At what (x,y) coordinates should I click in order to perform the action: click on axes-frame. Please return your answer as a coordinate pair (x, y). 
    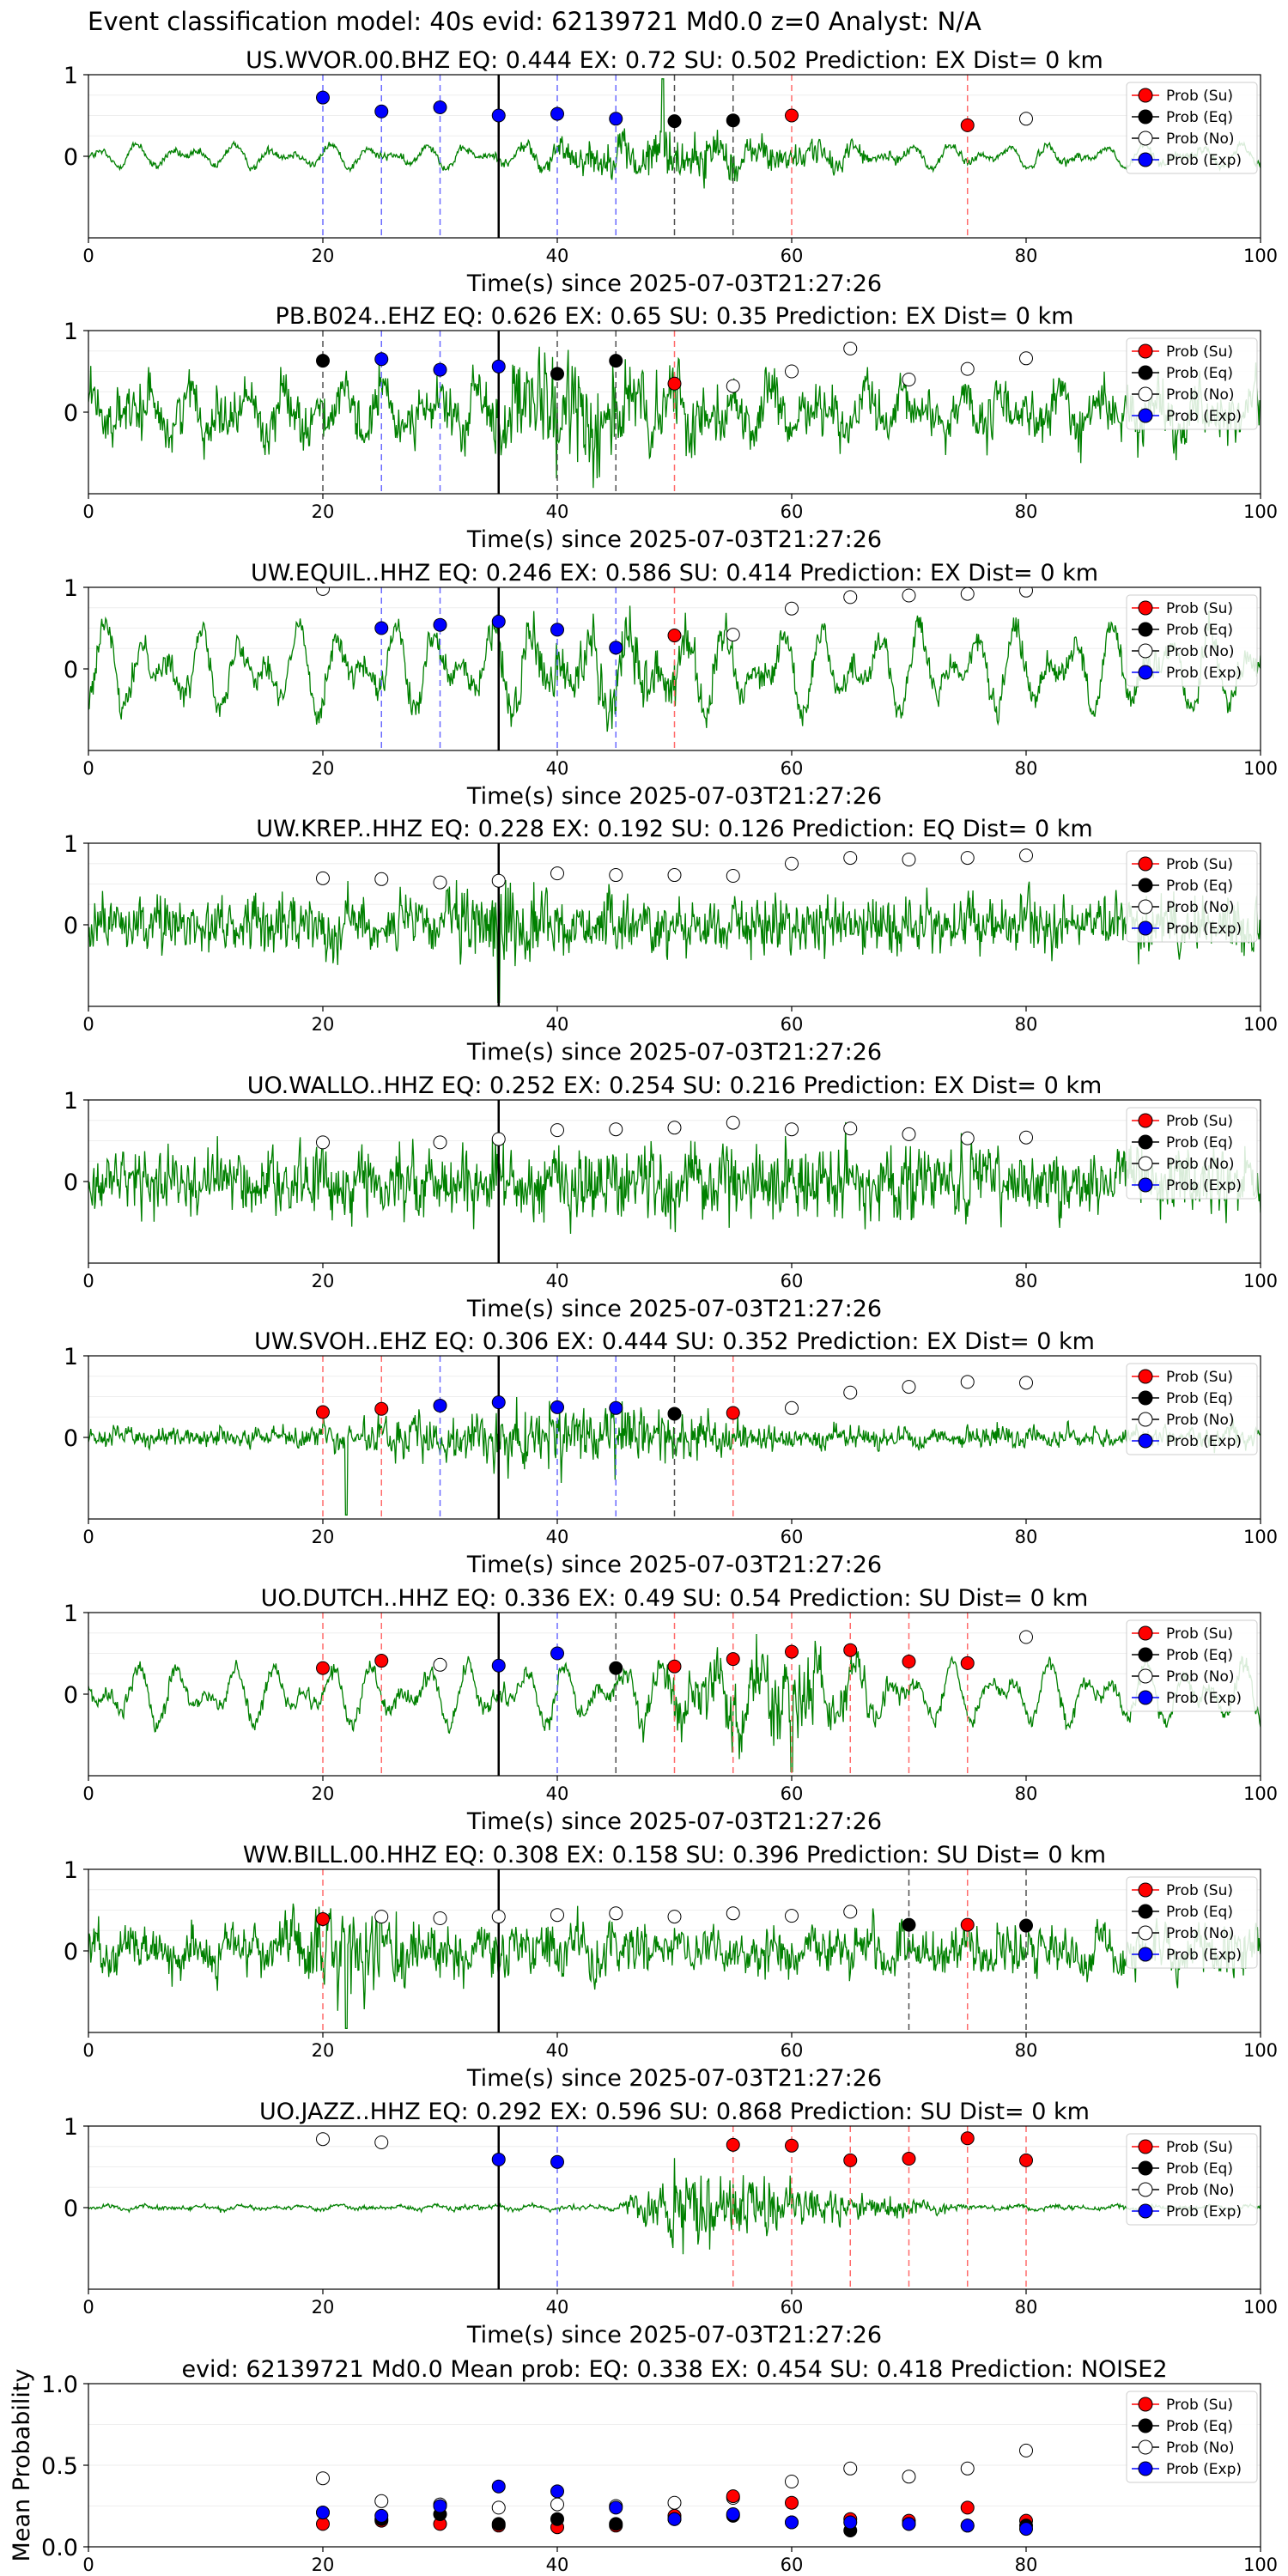
    Looking at the image, I should click on (674, 1951).